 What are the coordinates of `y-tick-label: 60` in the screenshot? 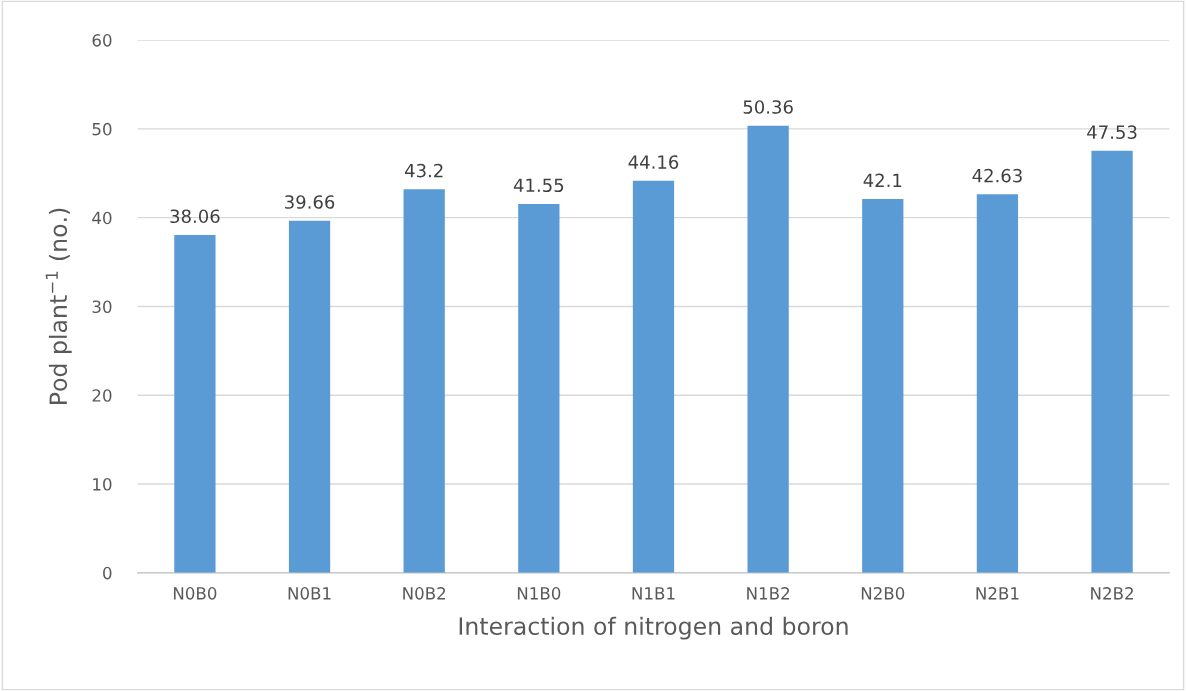 It's located at (102, 40).